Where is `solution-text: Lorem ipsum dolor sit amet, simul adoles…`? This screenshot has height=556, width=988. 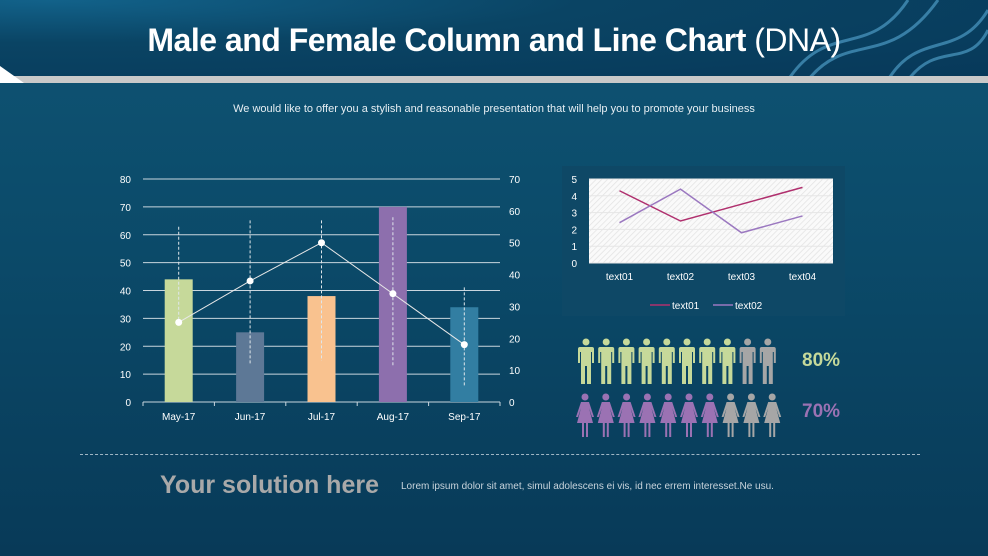 solution-text: Lorem ipsum dolor sit amet, simul adoles… is located at coordinates (587, 486).